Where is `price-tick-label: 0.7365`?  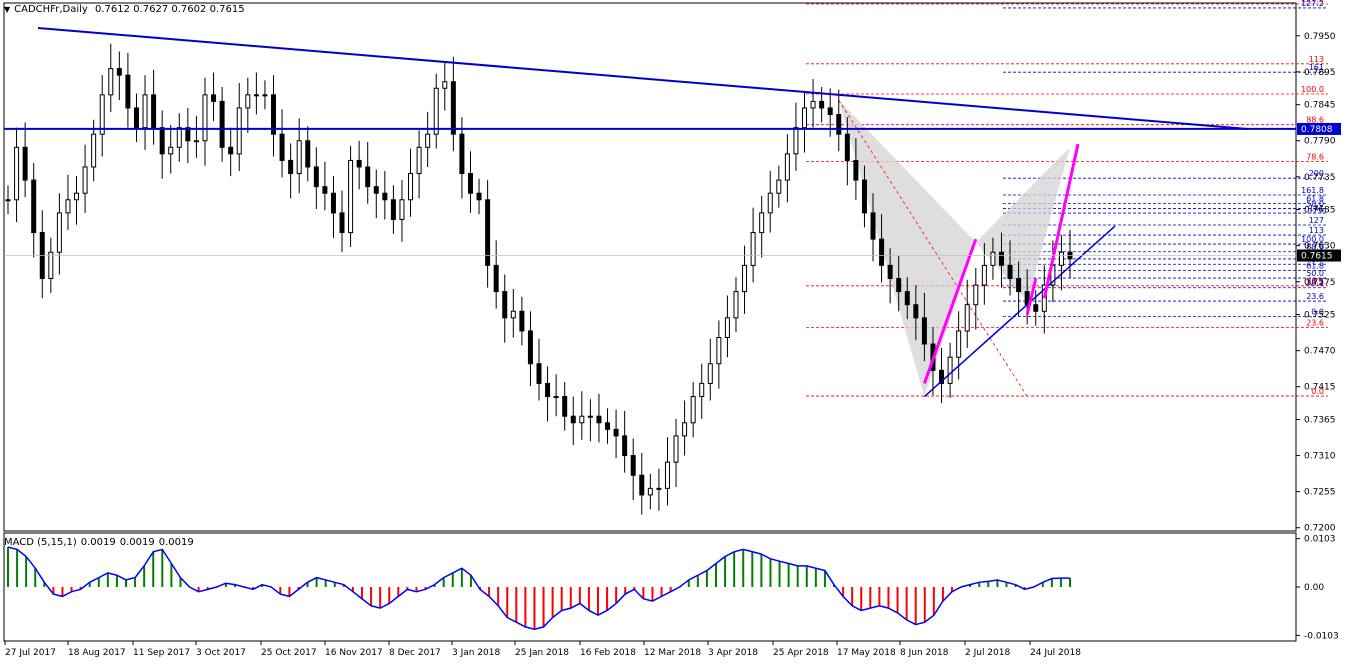
price-tick-label: 0.7365 is located at coordinates (1320, 420).